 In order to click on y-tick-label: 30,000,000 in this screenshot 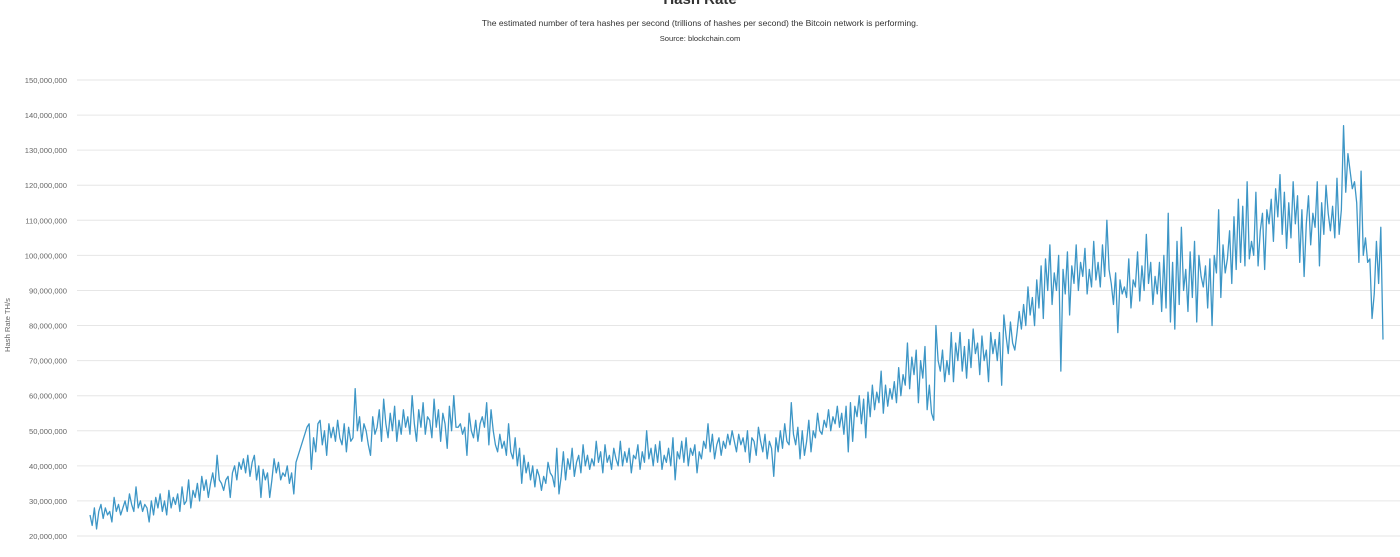, I will do `click(48, 501)`.